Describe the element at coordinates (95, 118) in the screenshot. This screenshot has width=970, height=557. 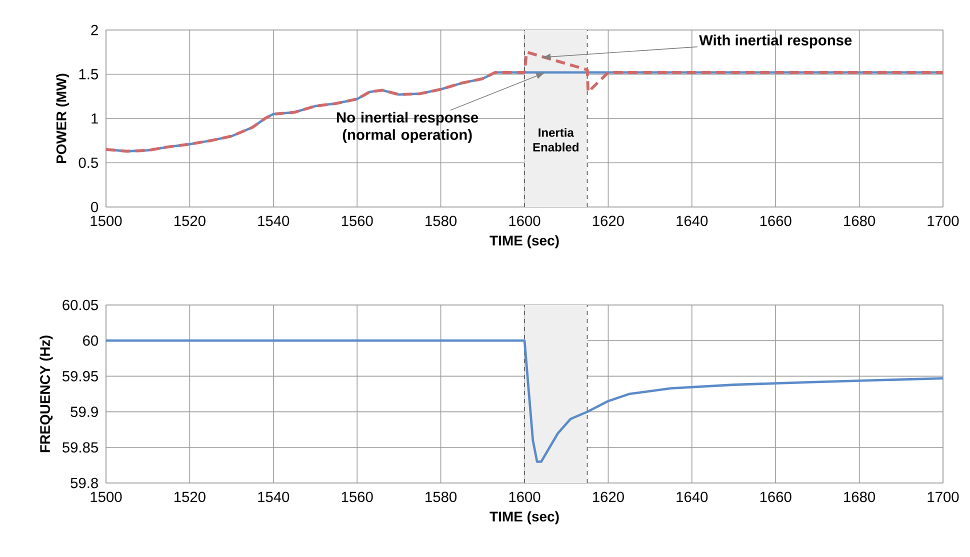
I see `y-tick-label: 1` at that location.